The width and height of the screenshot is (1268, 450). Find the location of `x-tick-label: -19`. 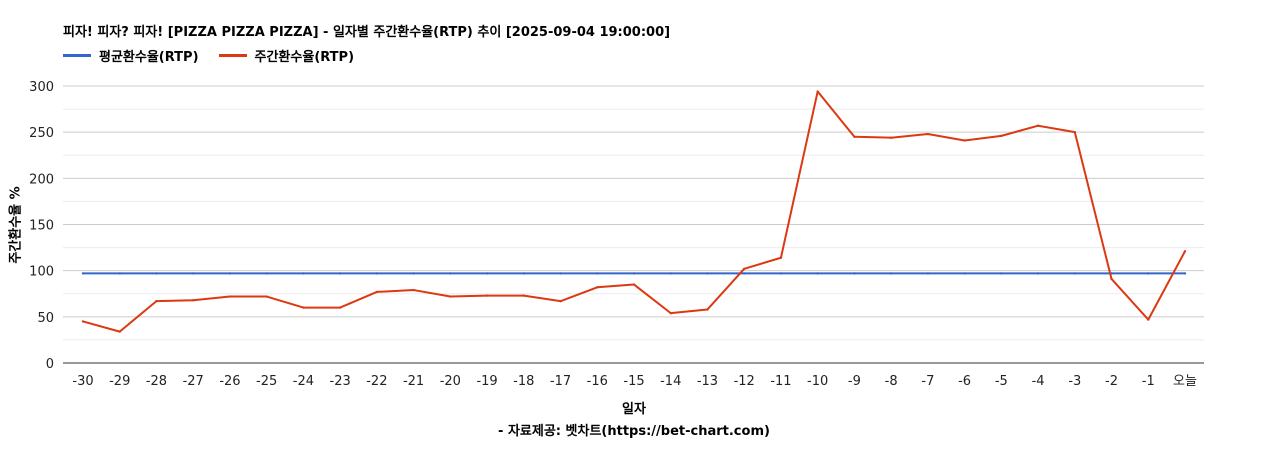

x-tick-label: -19 is located at coordinates (486, 381).